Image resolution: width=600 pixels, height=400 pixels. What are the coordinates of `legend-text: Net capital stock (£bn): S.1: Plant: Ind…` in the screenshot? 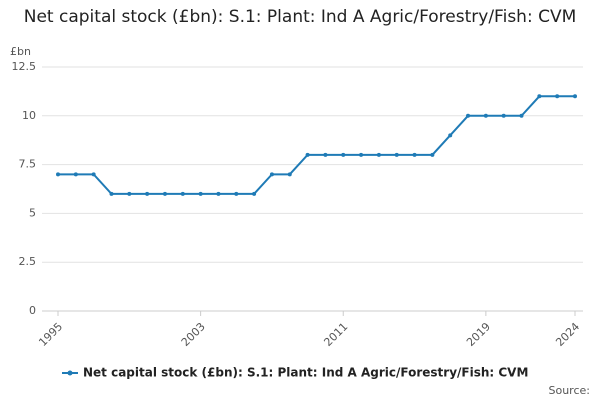 It's located at (305, 373).